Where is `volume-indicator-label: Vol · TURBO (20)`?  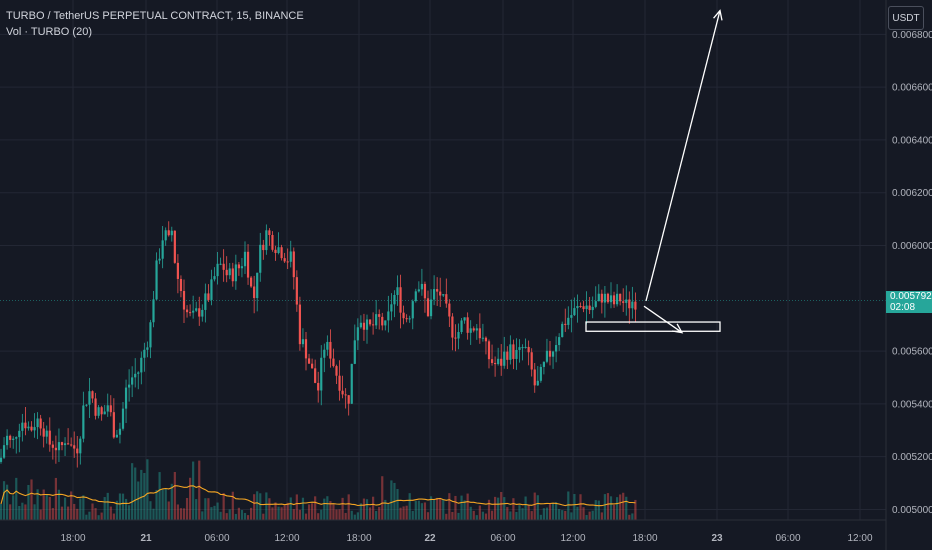 volume-indicator-label: Vol · TURBO (20) is located at coordinates (49, 32).